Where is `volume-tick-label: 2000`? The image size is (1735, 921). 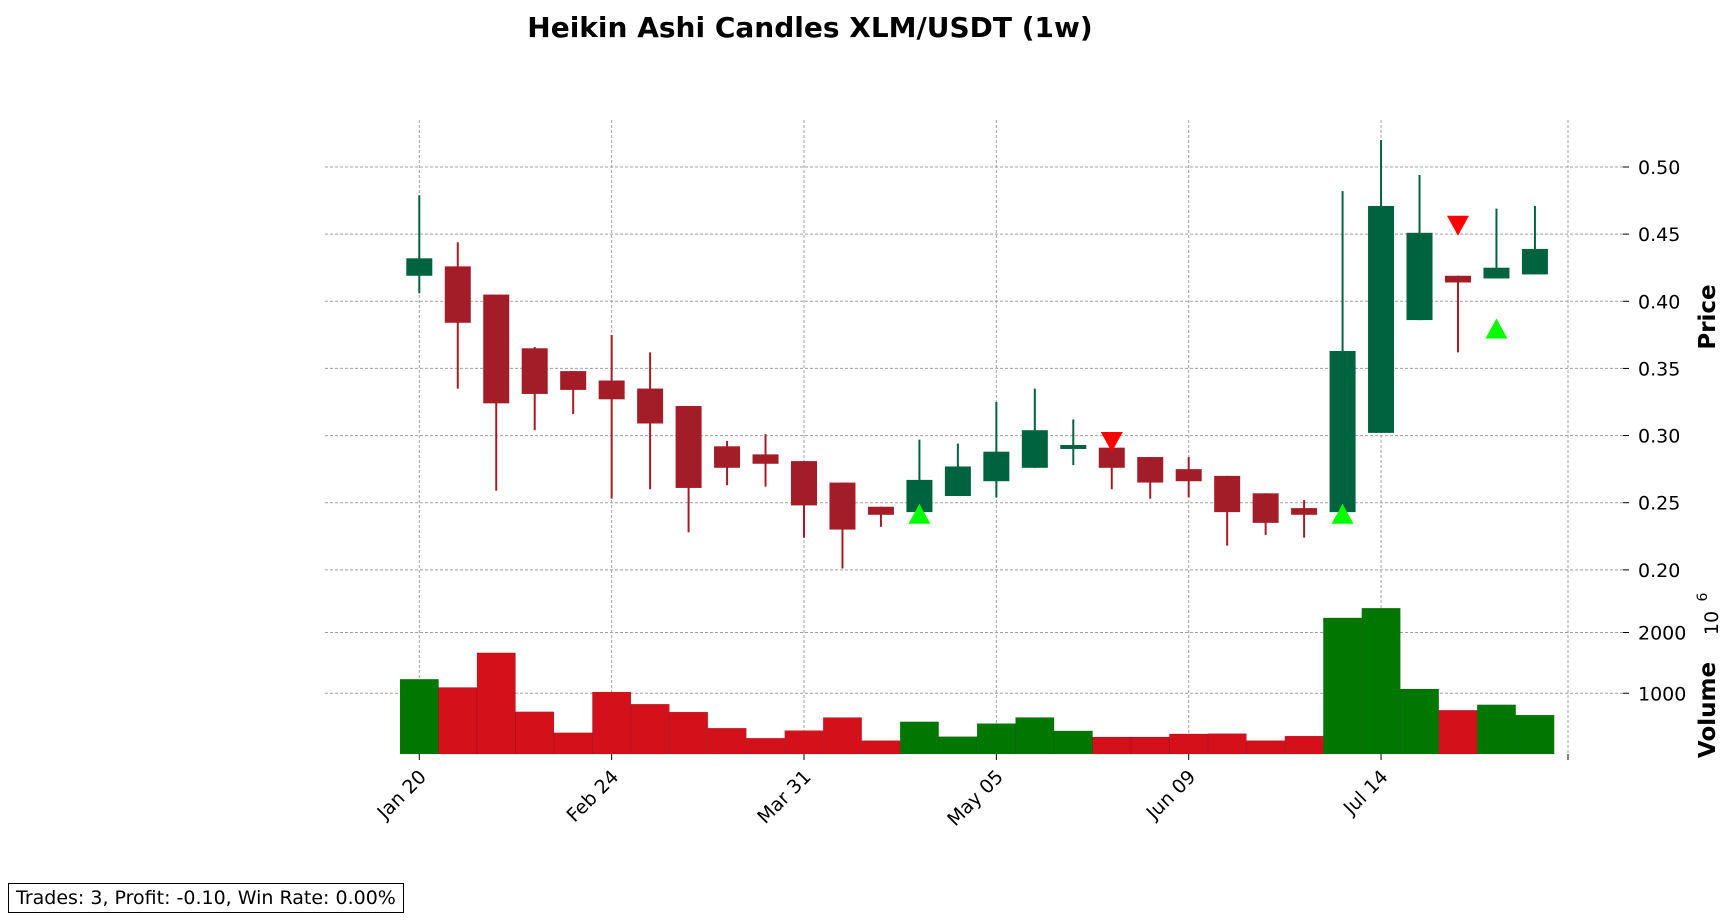 volume-tick-label: 2000 is located at coordinates (1662, 634).